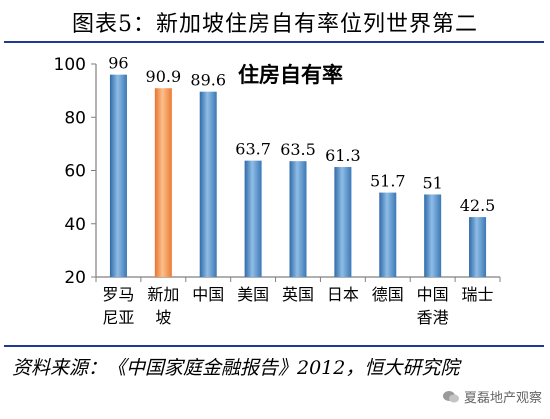 Image resolution: width=550 pixels, height=419 pixels. Describe the element at coordinates (388, 181) in the screenshot. I see `value-label: 51.7` at that location.